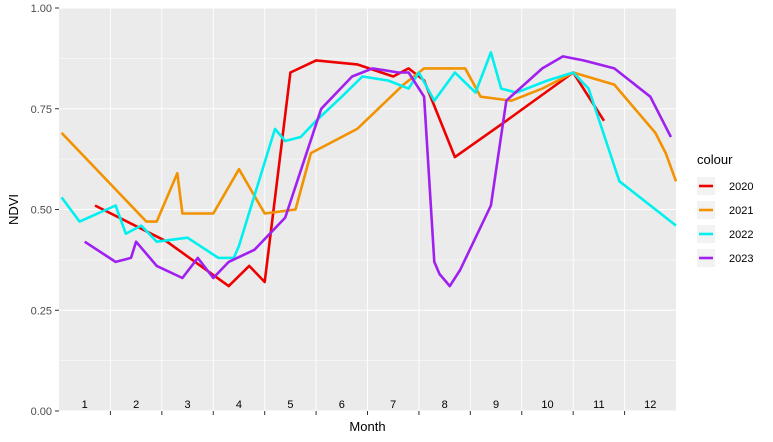 The image size is (773, 442). What do you see at coordinates (741, 187) in the screenshot?
I see `legend-label-2020: 2020` at bounding box center [741, 187].